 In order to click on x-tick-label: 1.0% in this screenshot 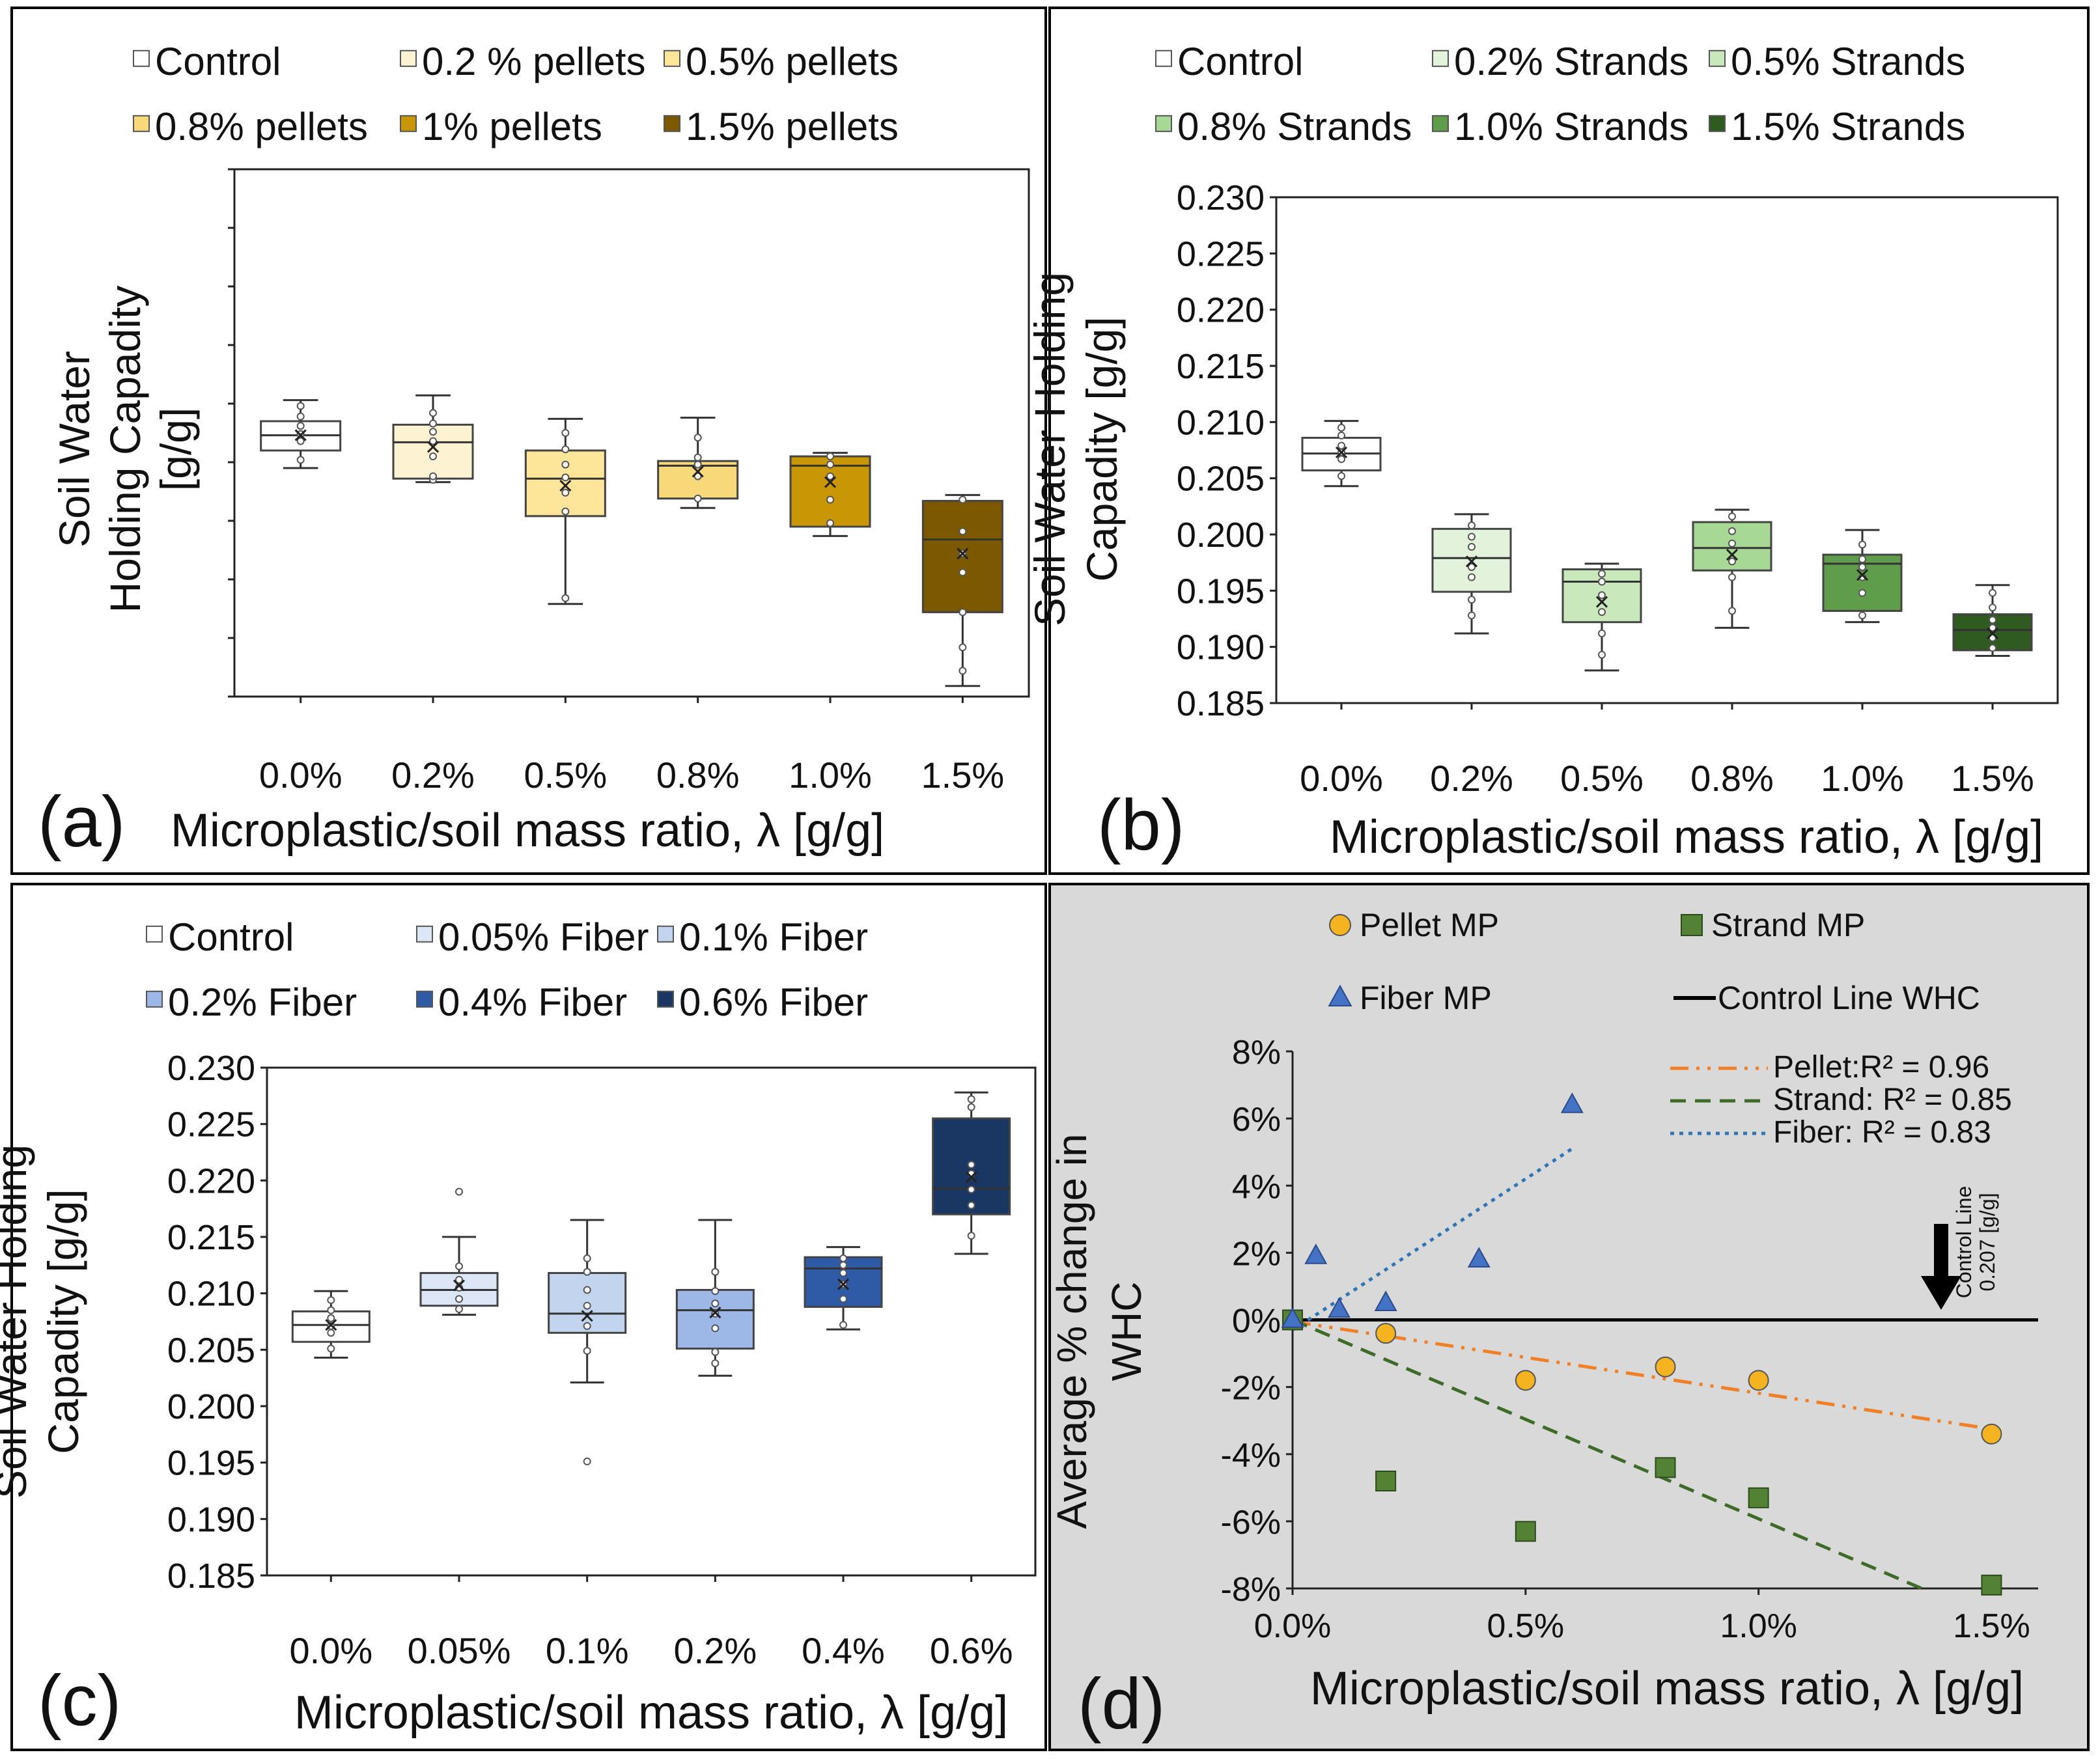, I will do `click(831, 775)`.